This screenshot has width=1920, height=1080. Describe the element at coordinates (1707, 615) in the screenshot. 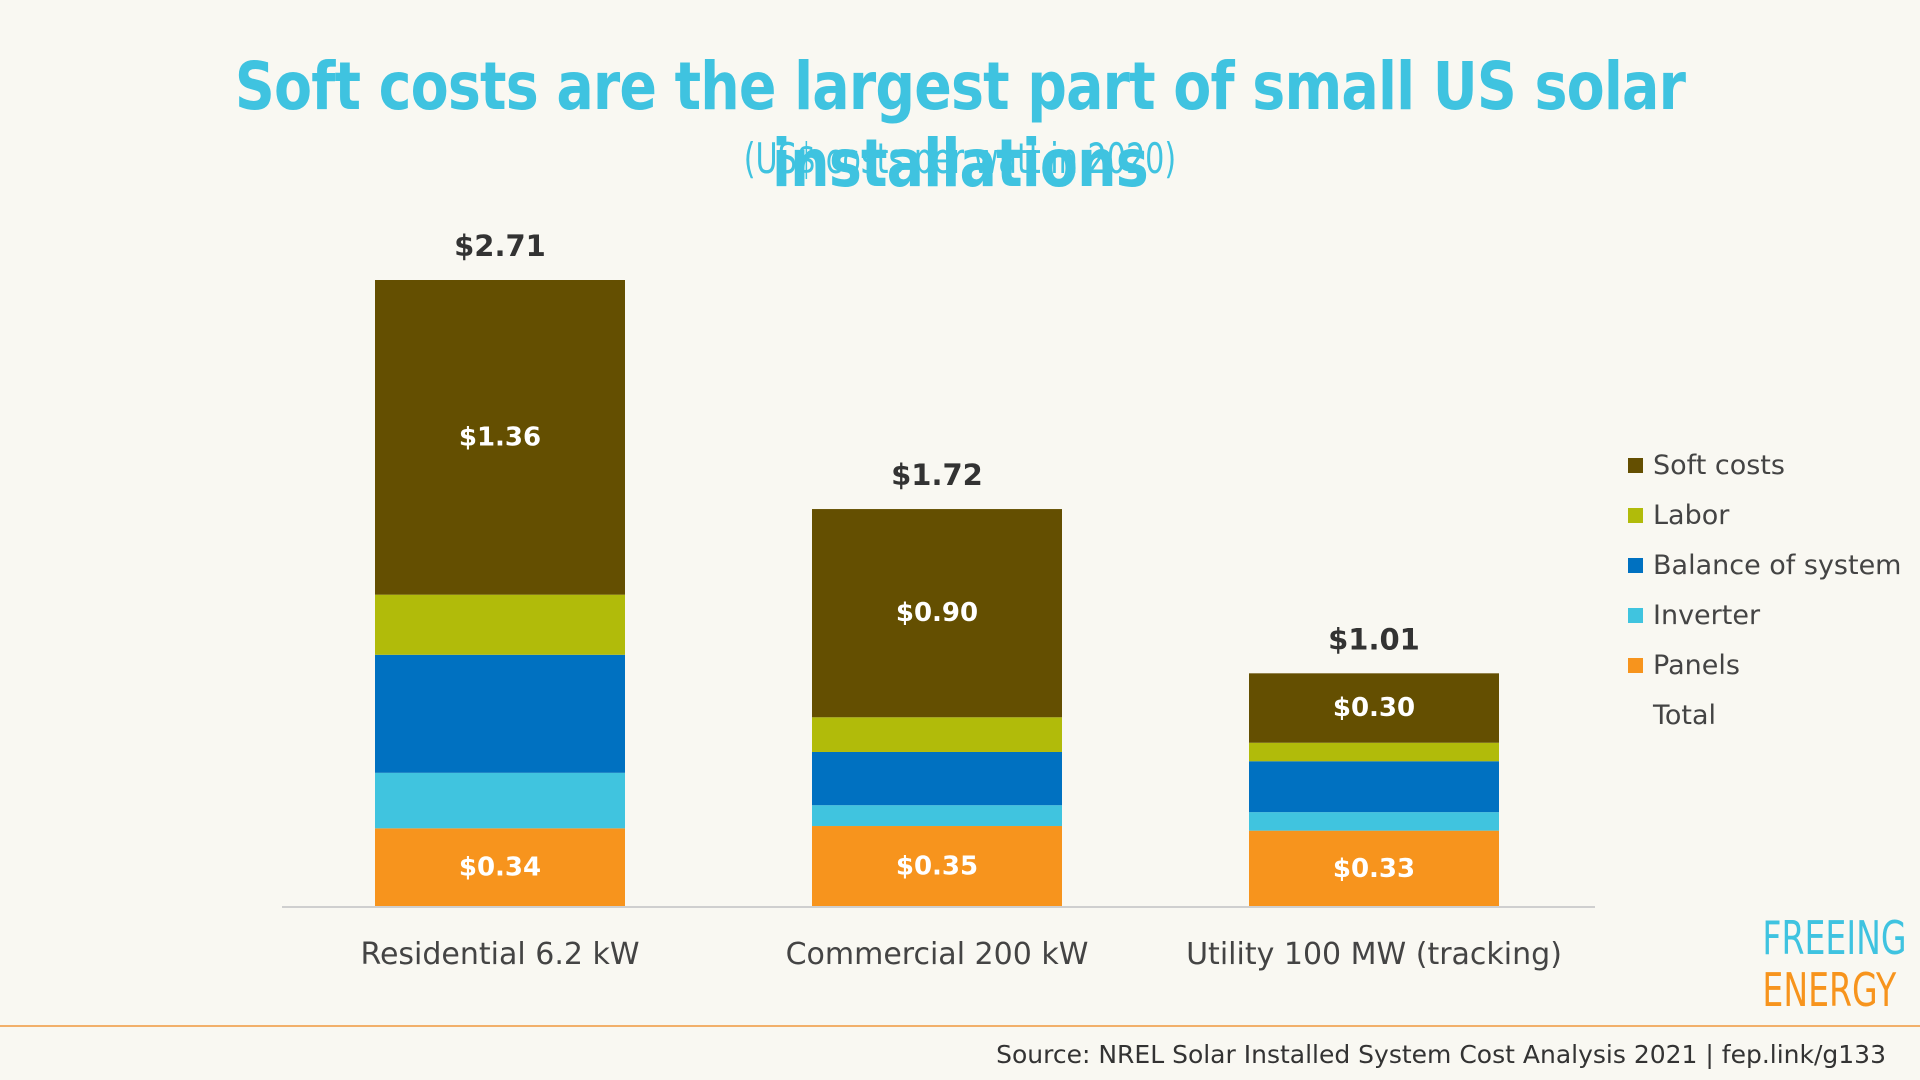

I see `legend-label-inverter: Inverter` at that location.